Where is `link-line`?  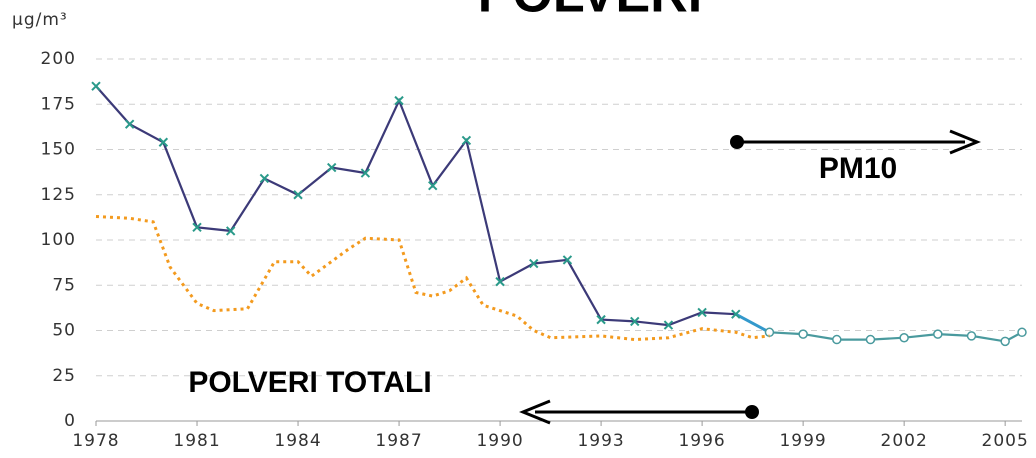 link-line is located at coordinates (753, 323).